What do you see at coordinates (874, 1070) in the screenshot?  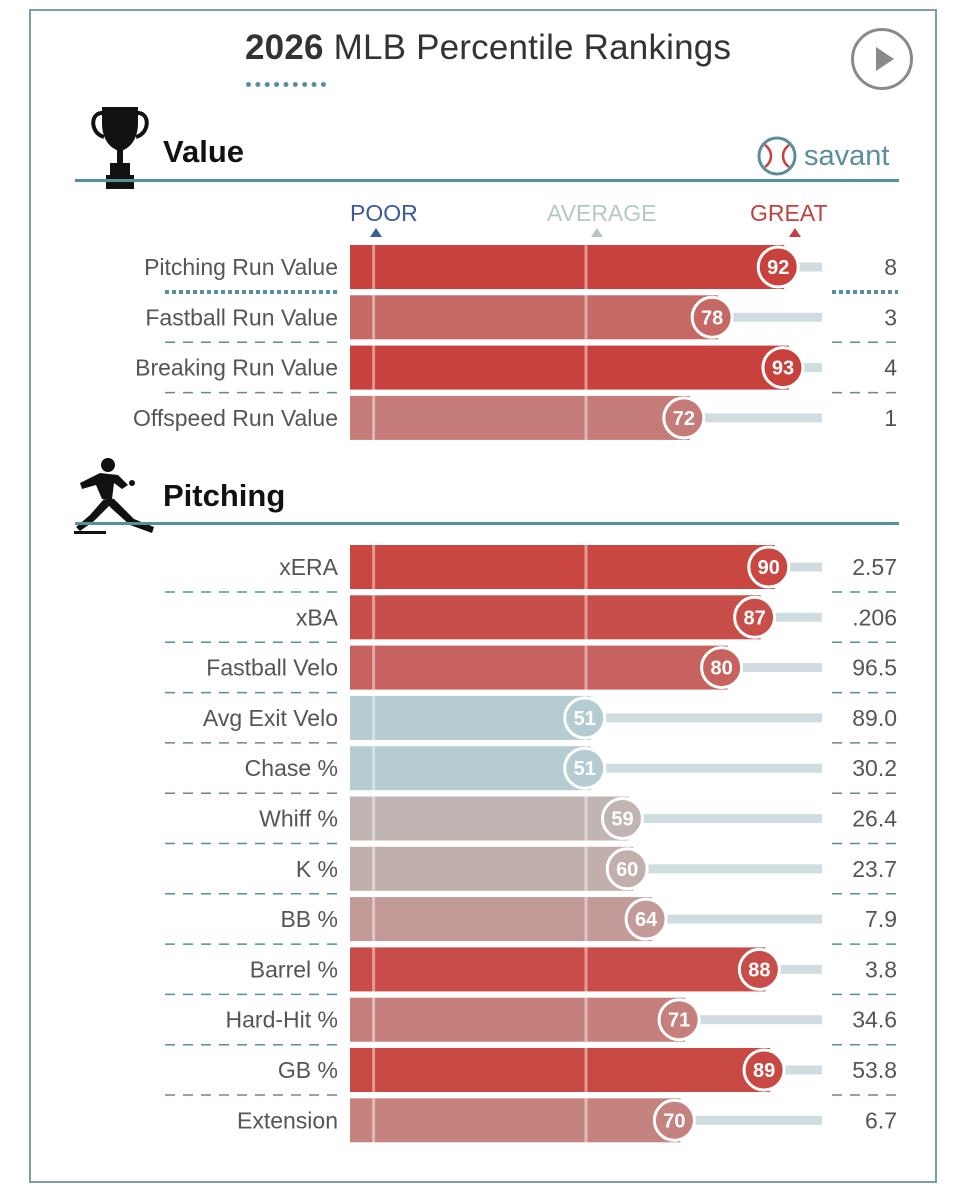 I see `metric-value: 53.8` at bounding box center [874, 1070].